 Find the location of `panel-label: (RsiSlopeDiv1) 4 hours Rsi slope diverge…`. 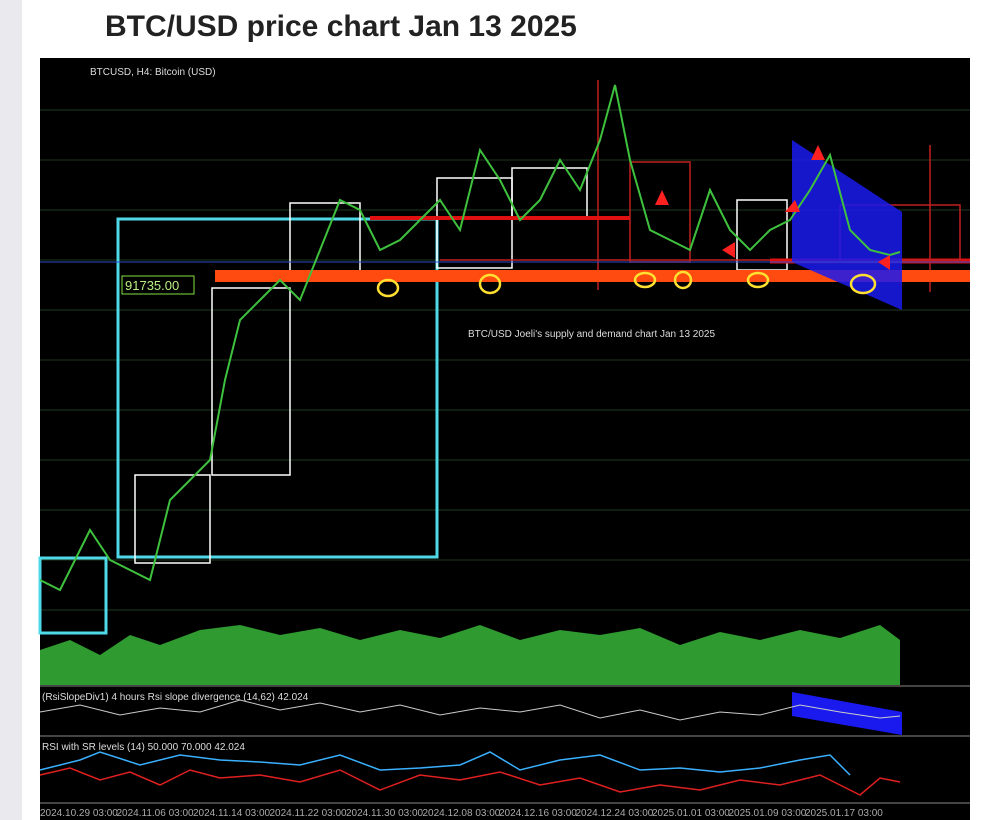

panel-label: (RsiSlopeDiv1) 4 hours Rsi slope diverge… is located at coordinates (175, 697).